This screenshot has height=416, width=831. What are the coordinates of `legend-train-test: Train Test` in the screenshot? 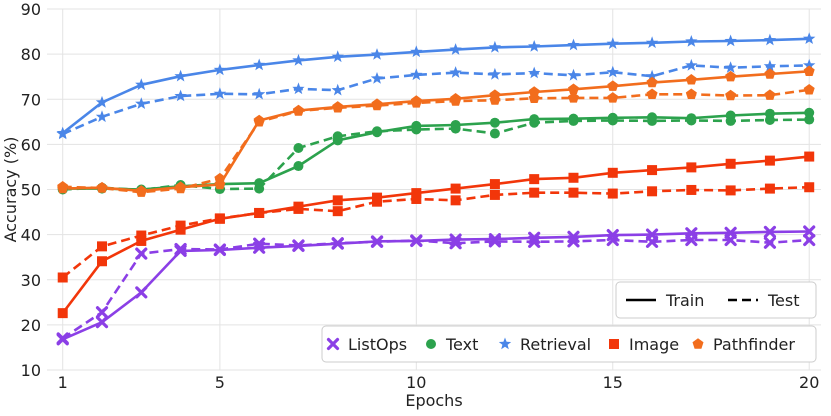 It's located at (716, 300).